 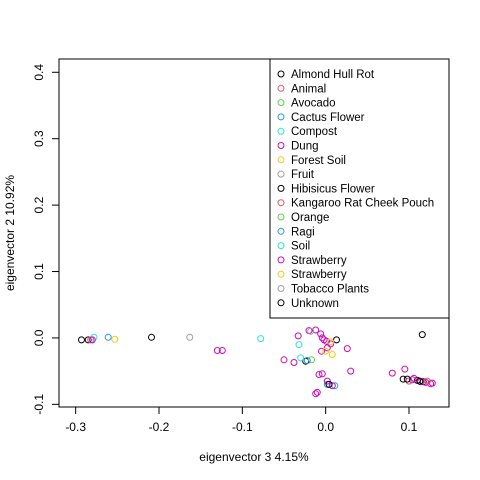 I want to click on x-tick-label-3: 0.0, so click(x=325, y=427).